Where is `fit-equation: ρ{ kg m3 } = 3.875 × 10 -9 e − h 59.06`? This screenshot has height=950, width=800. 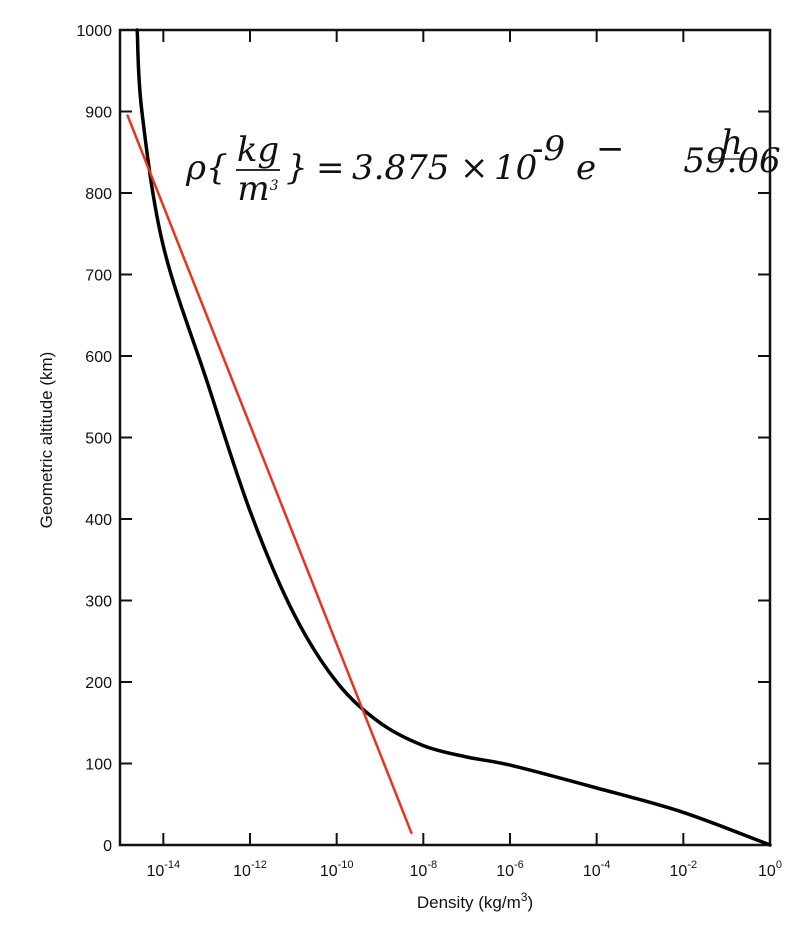
fit-equation: ρ{ kg m3 } = 3.875 × 10 -9 e − h 59.06 is located at coordinates (483, 166).